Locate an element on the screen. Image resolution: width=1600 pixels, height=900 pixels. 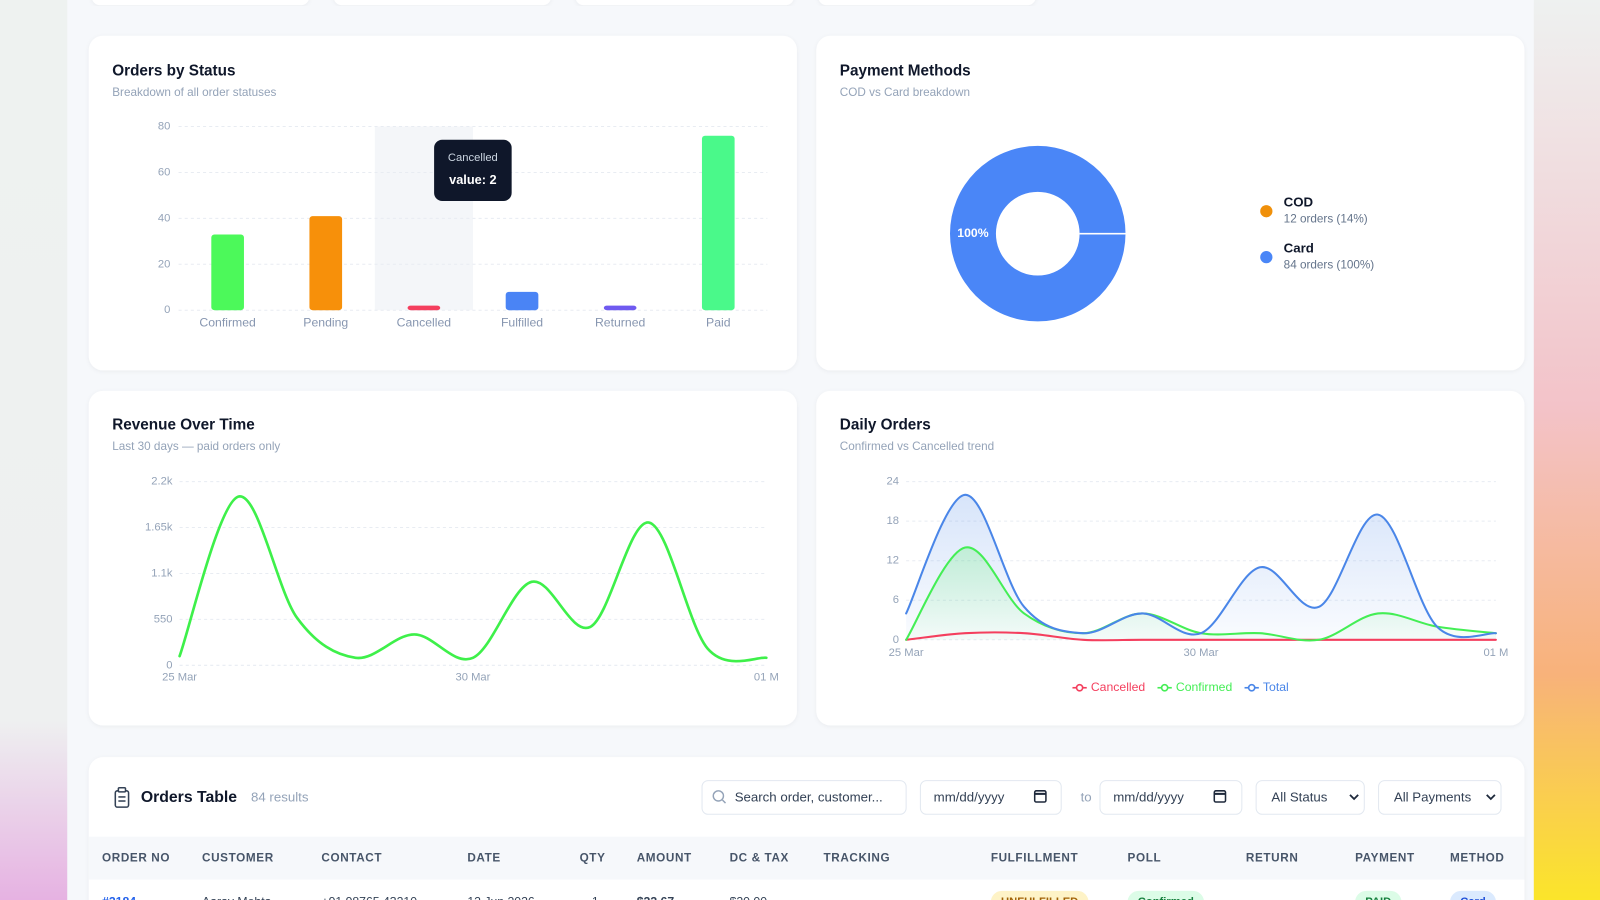
column-header: AMOUNT is located at coordinates (664, 857).